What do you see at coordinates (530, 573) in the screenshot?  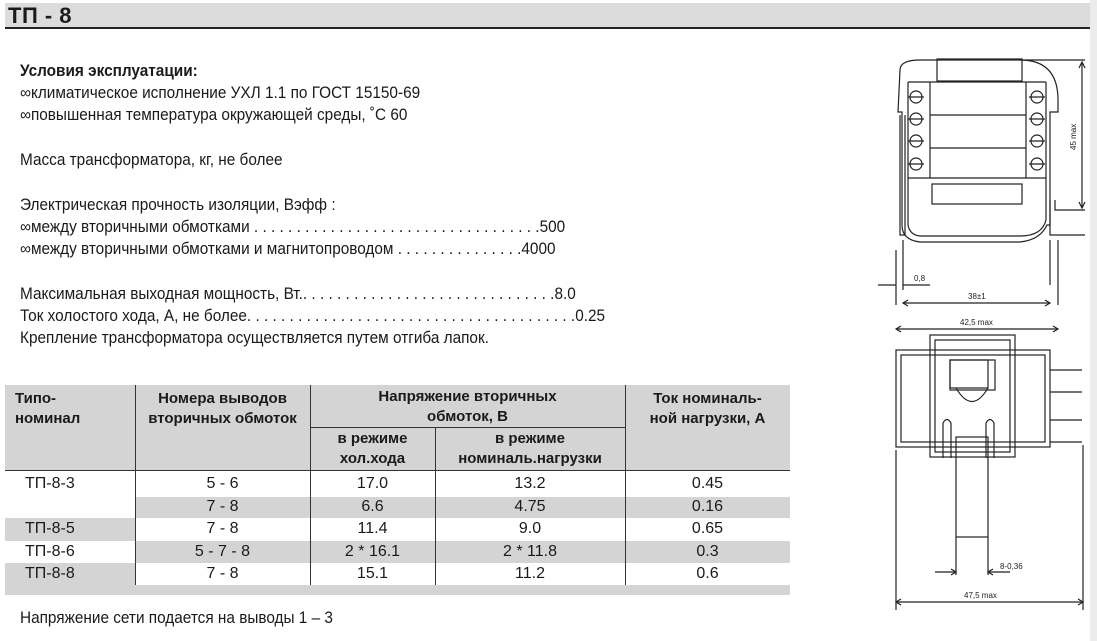 I see `table-cell-load: 11.2` at bounding box center [530, 573].